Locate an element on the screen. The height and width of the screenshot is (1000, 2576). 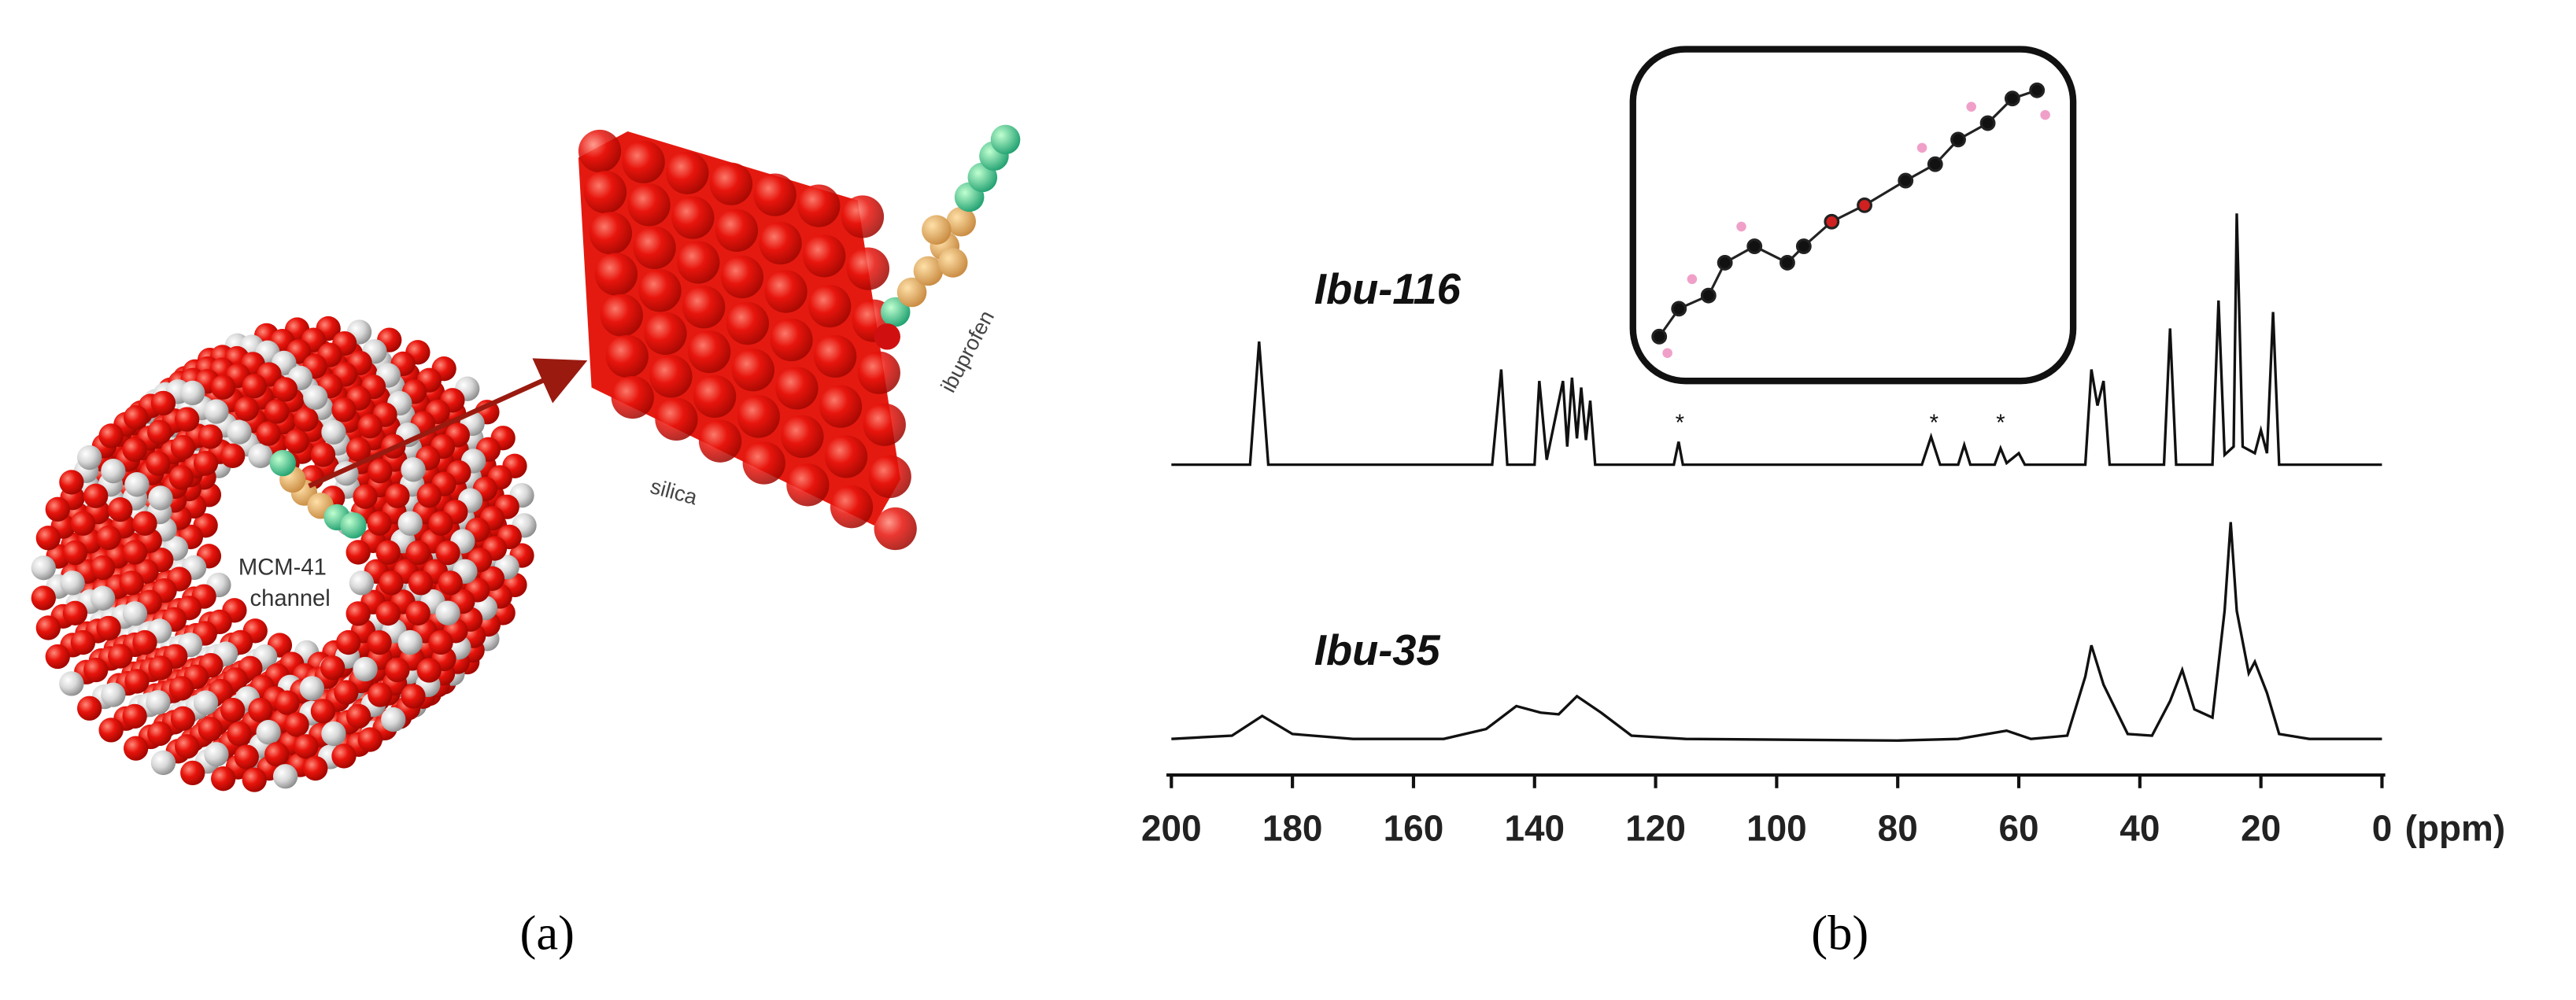
series-label: Ibu-35 is located at coordinates (1377, 650).